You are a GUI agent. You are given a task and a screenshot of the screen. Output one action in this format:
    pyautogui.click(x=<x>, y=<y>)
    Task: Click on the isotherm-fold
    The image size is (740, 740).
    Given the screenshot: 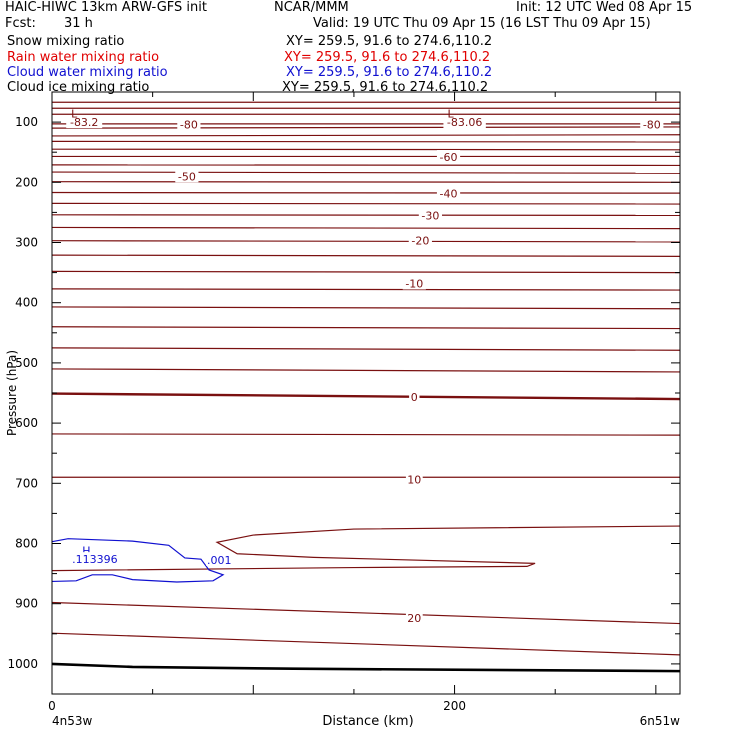 What is the action you would take?
    pyautogui.click(x=366, y=548)
    